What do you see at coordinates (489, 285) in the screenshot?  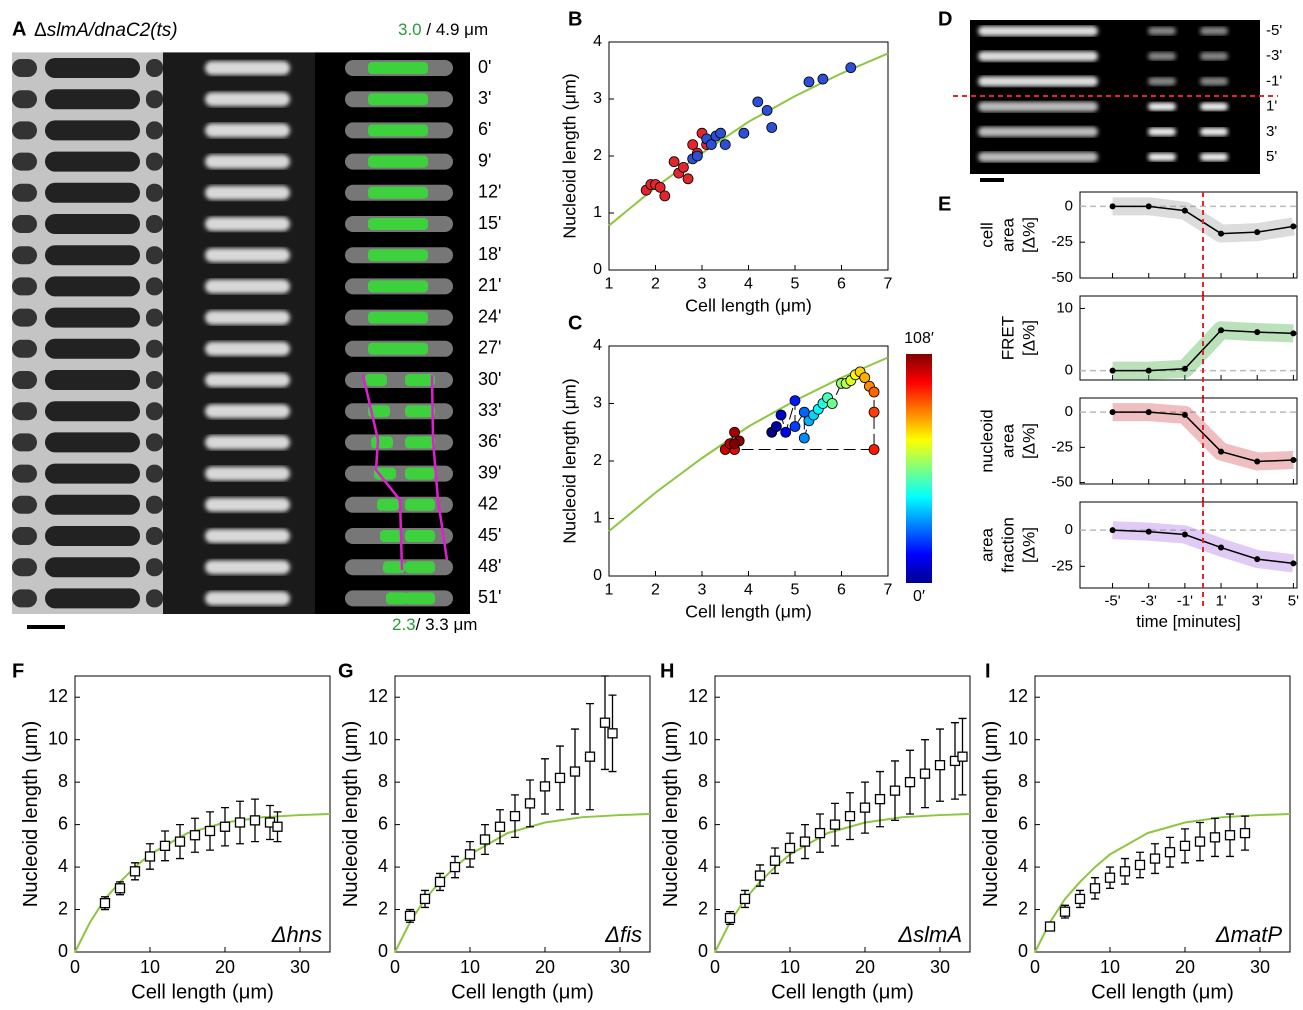 I see `time-label: 21'` at bounding box center [489, 285].